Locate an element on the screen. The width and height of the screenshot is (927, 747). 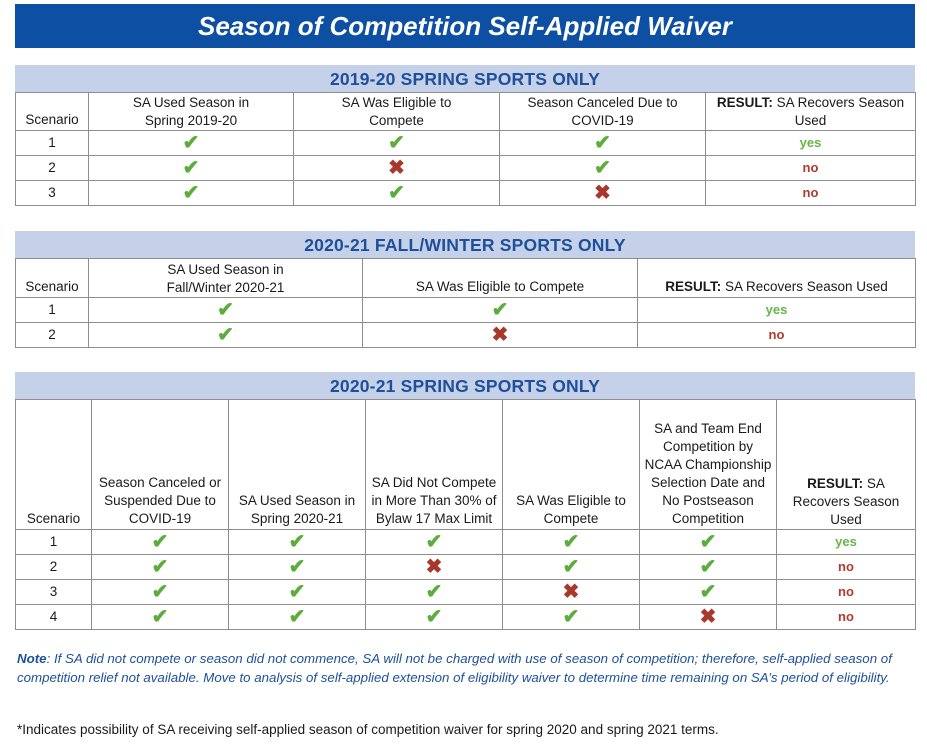
table-row: 2 ✔ ✔ ✖ ✔ ✔ no is located at coordinates (465, 567).